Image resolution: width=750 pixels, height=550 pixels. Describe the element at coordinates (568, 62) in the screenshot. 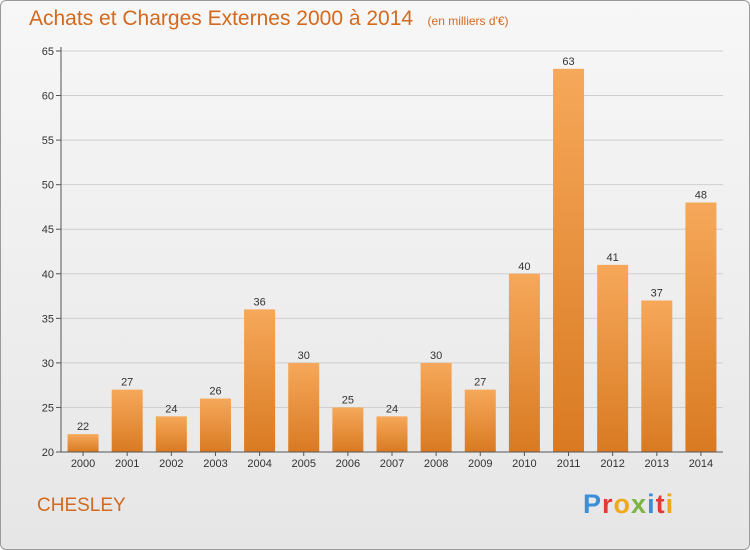

I see `data-label: 63` at that location.